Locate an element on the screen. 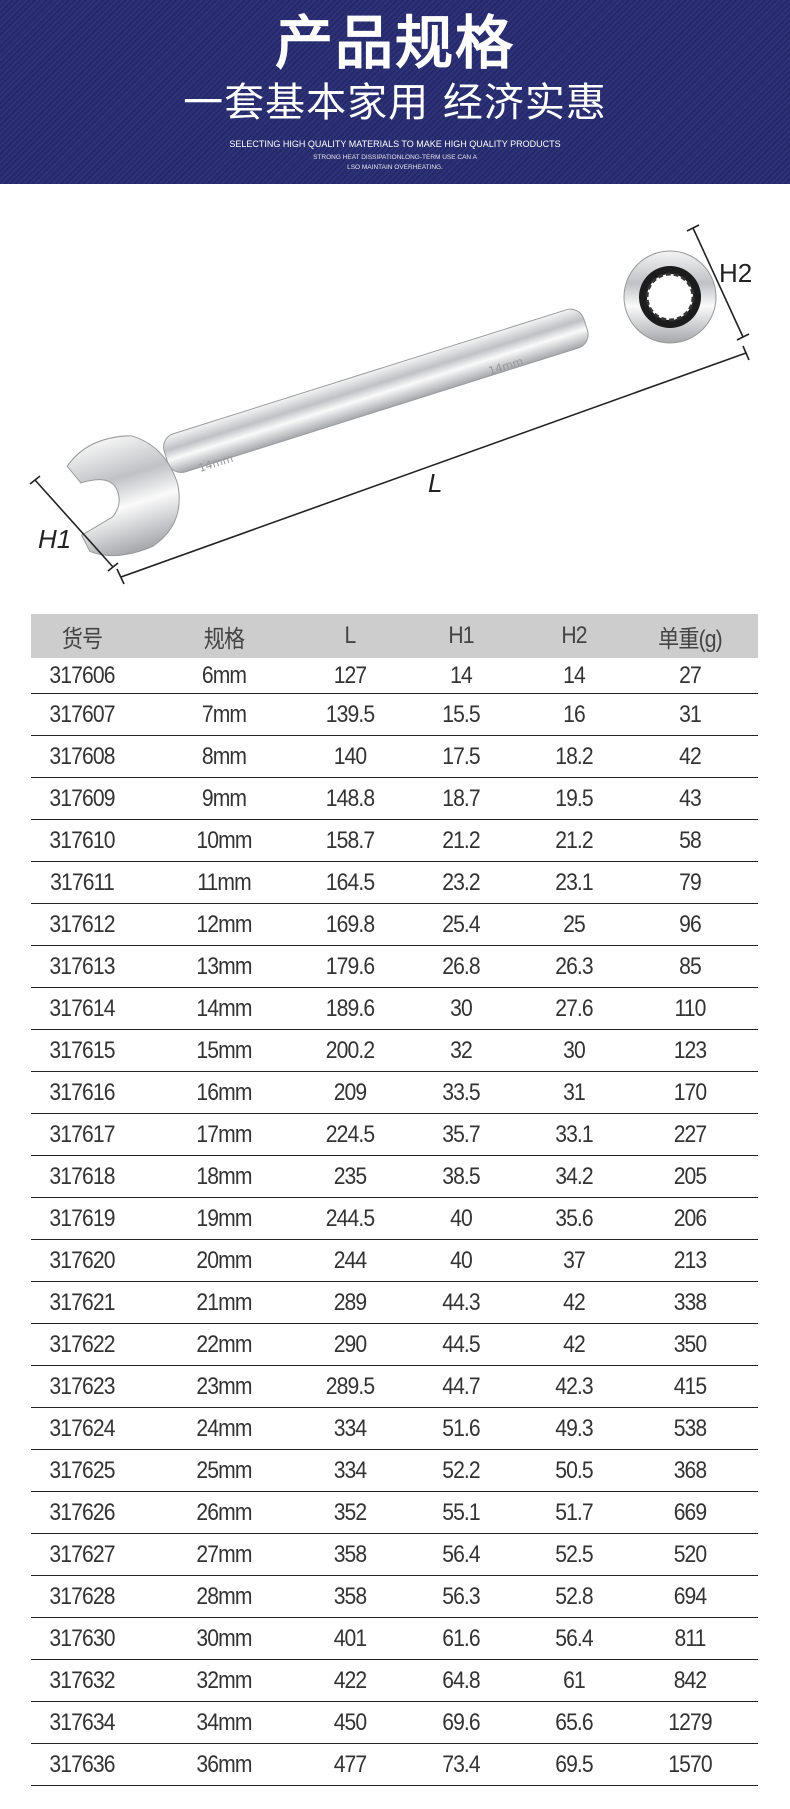  cell-h2: 31 is located at coordinates (574, 1092).